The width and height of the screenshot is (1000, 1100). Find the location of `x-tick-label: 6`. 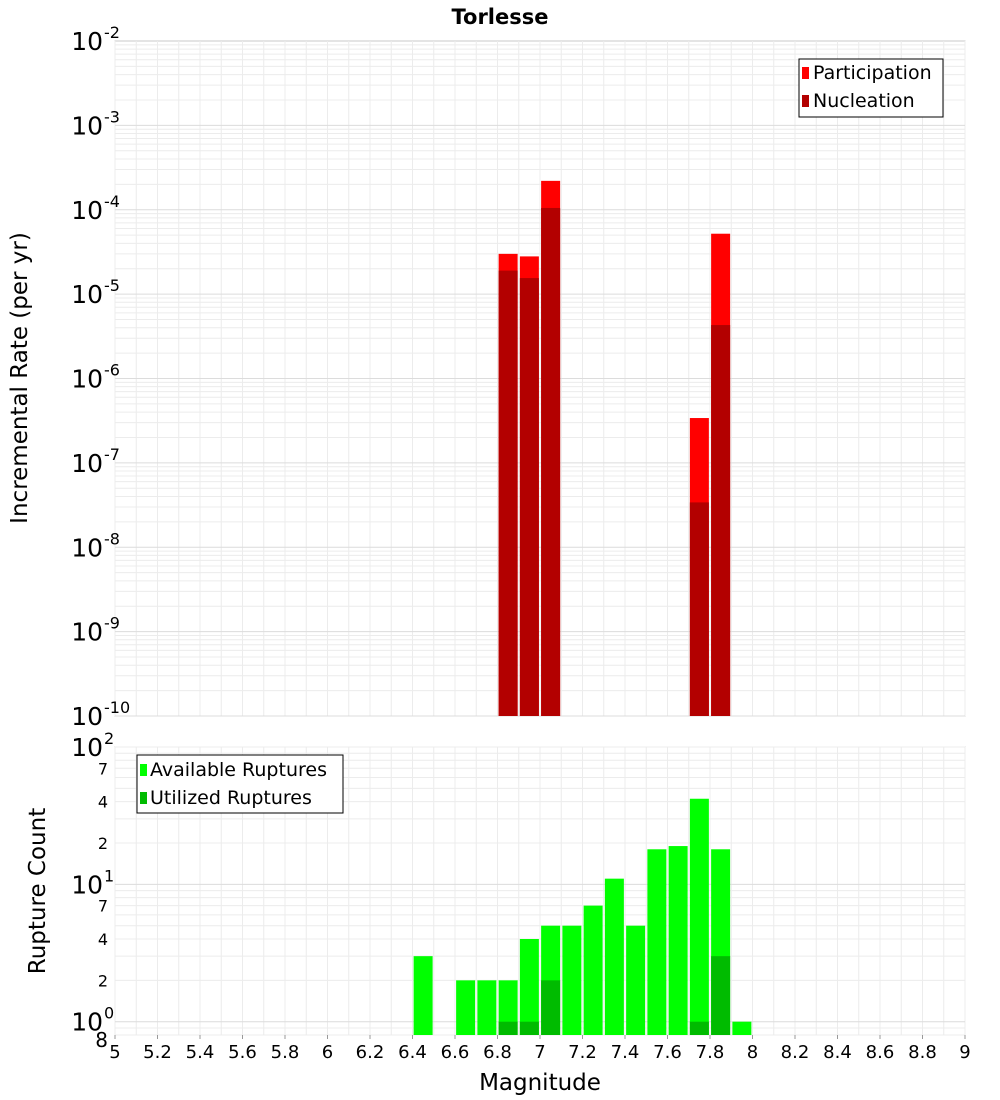

x-tick-label: 6 is located at coordinates (327, 1052).